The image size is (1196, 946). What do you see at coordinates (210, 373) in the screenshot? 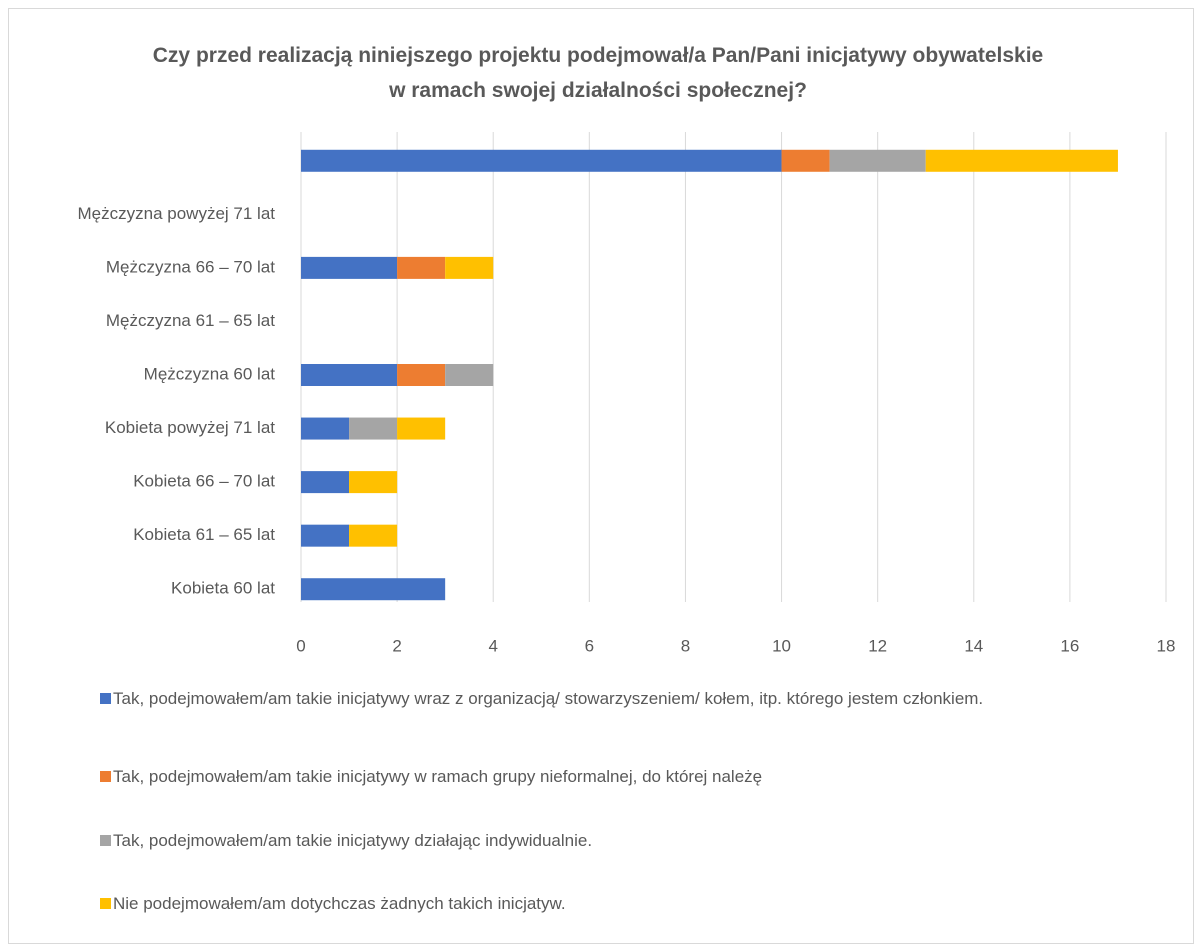
I see `y-tick-label: Mężczyzna 60 lat` at bounding box center [210, 373].